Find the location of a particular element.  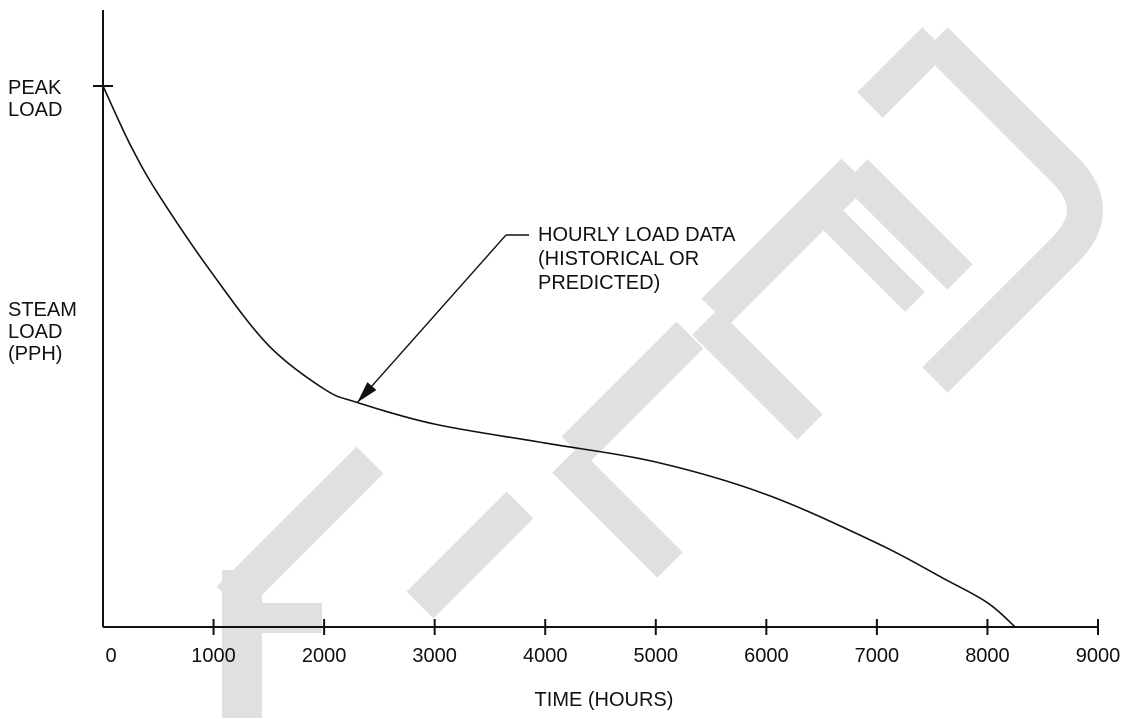

x-tick-label: 6000 is located at coordinates (766, 656).